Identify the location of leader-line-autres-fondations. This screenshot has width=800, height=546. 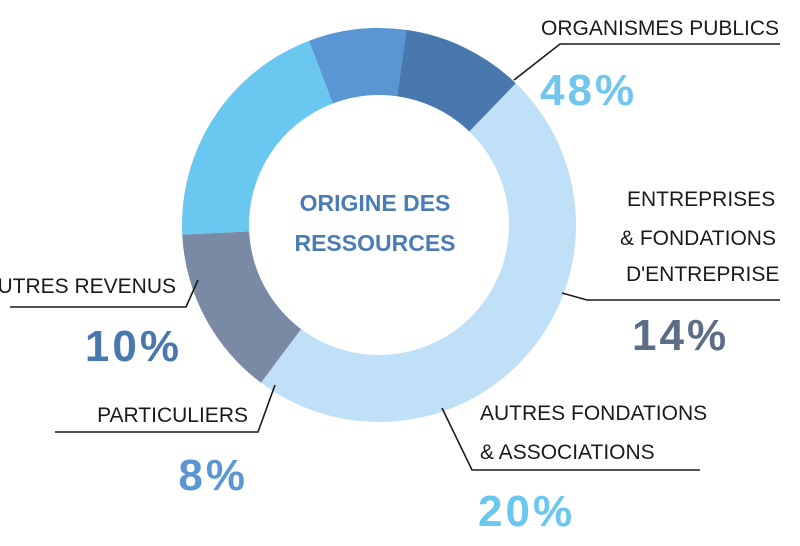
(570, 439).